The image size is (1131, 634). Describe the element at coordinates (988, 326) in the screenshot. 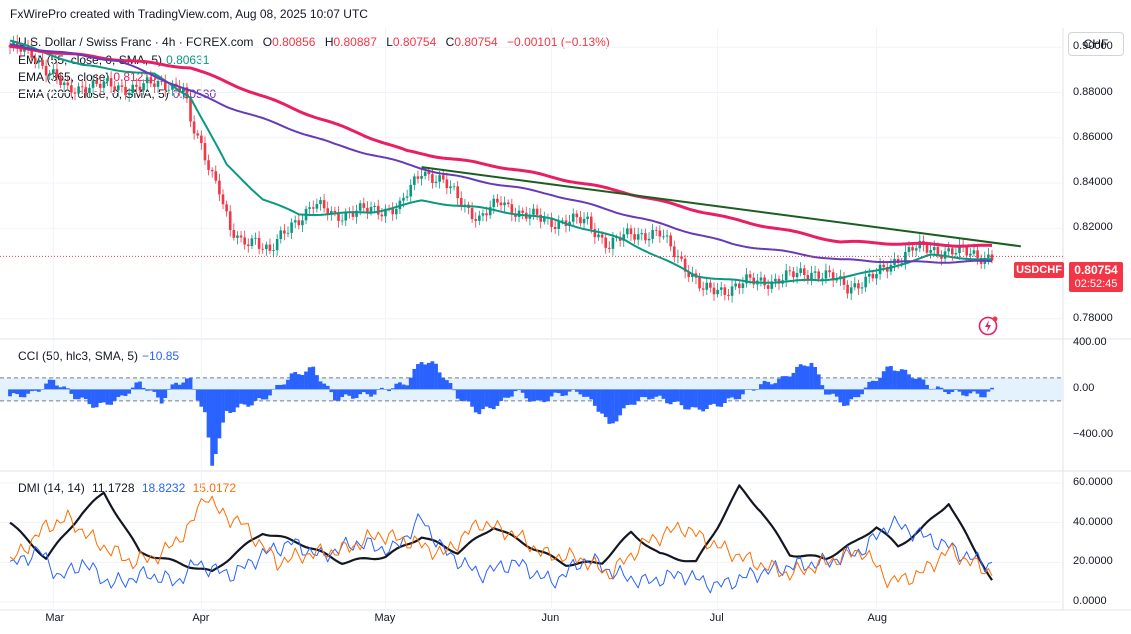

I see `lightning-icon` at that location.